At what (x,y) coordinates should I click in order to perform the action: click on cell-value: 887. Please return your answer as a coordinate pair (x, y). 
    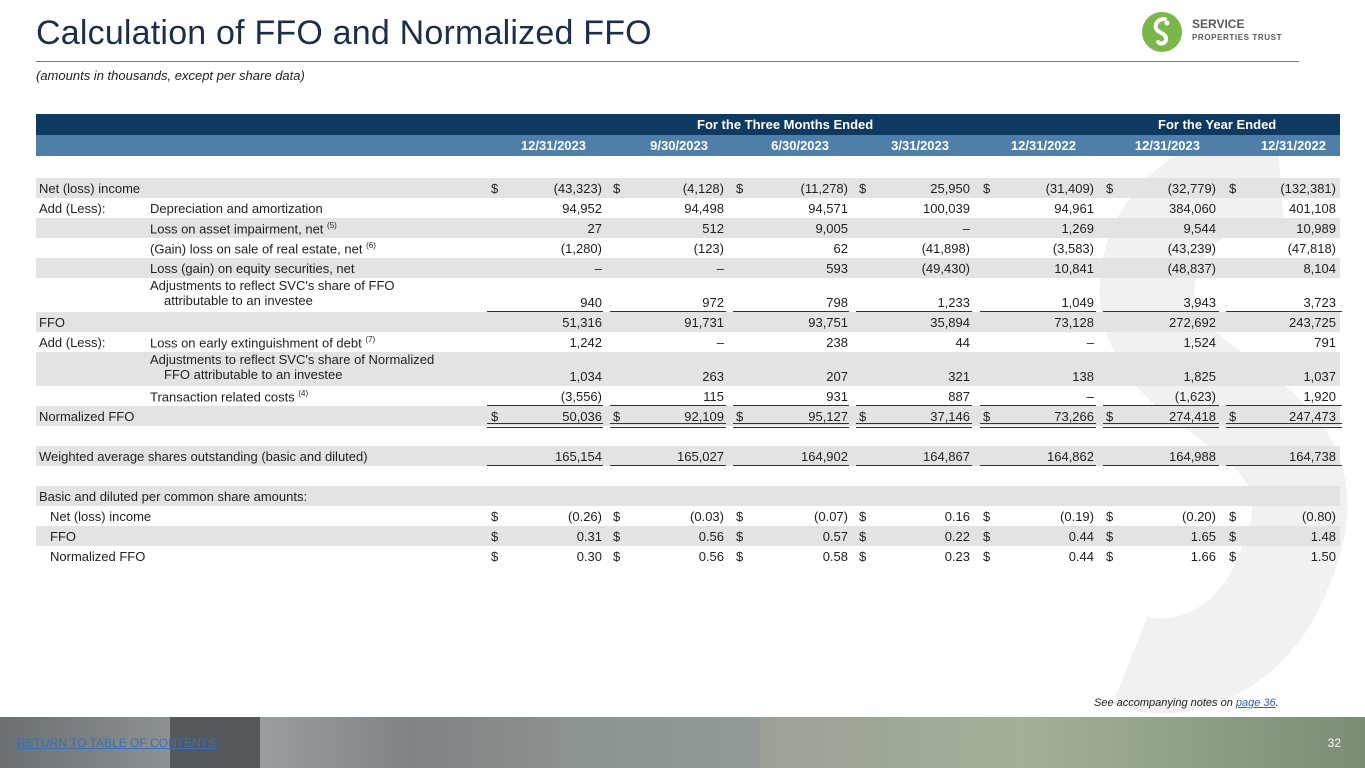
    Looking at the image, I should click on (959, 396).